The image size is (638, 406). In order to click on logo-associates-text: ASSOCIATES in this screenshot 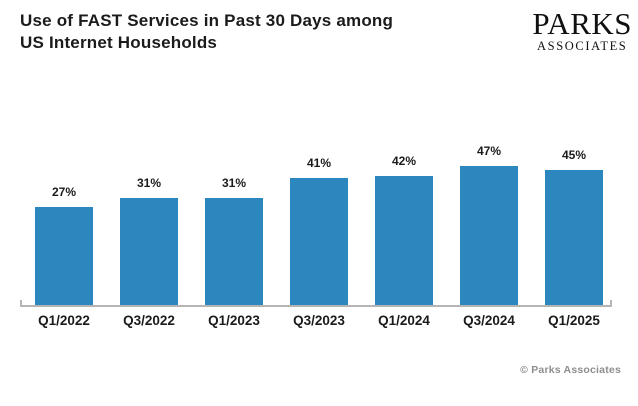, I will do `click(582, 46)`.